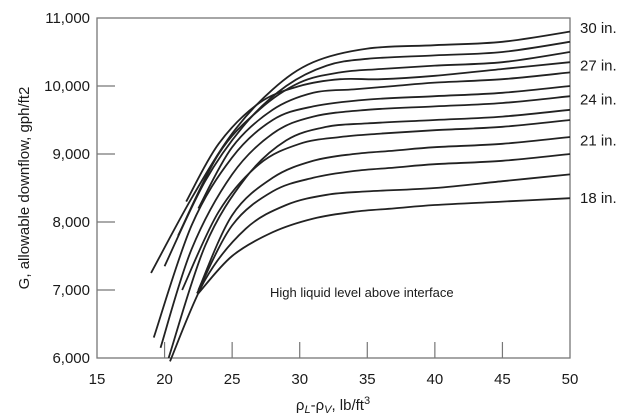 This screenshot has width=630, height=420. Describe the element at coordinates (362, 292) in the screenshot. I see `annotation: High liquid level above interface` at that location.